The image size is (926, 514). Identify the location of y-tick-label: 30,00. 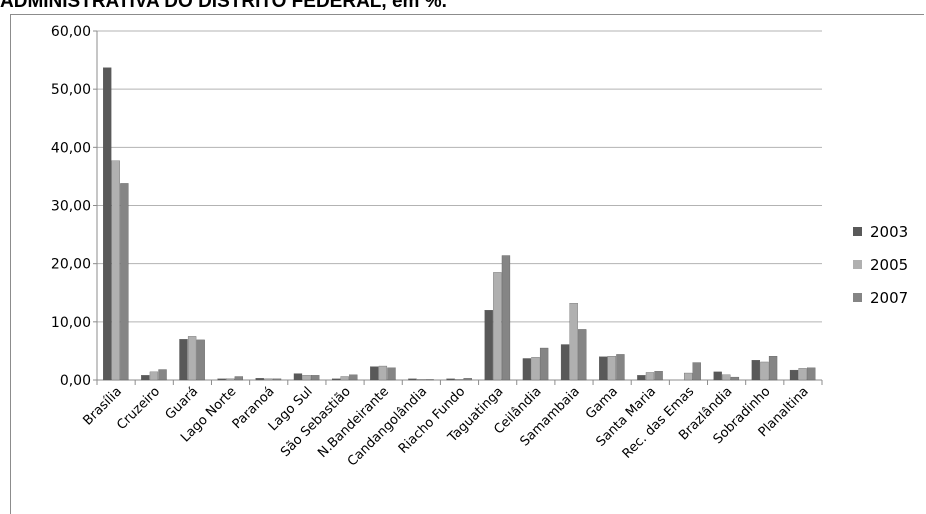
(71, 207).